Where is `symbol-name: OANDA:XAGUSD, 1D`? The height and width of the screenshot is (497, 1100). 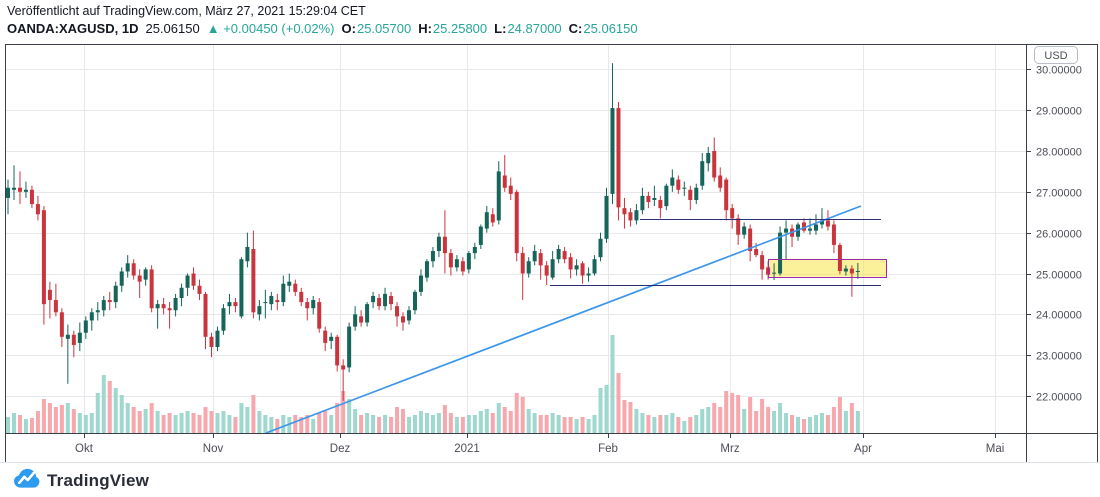
symbol-name: OANDA:XAGUSD, 1D is located at coordinates (73, 28).